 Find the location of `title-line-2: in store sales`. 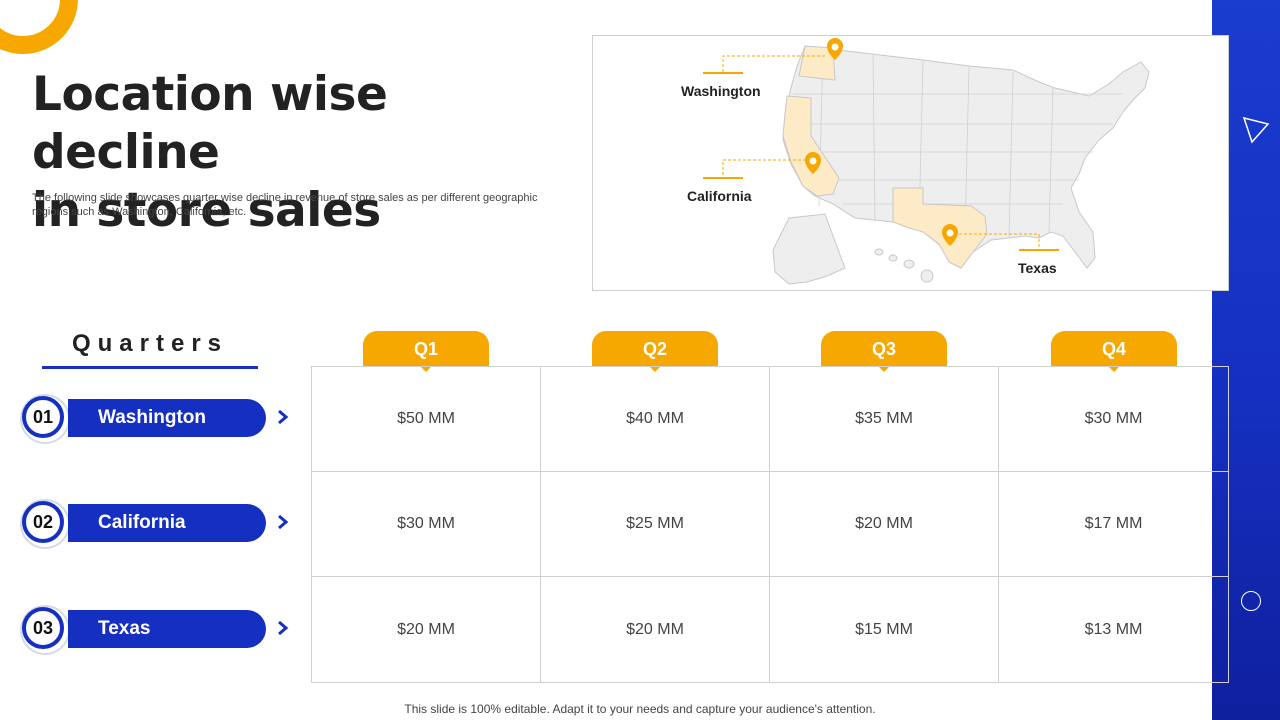

title-line-2: in store sales is located at coordinates (206, 210).